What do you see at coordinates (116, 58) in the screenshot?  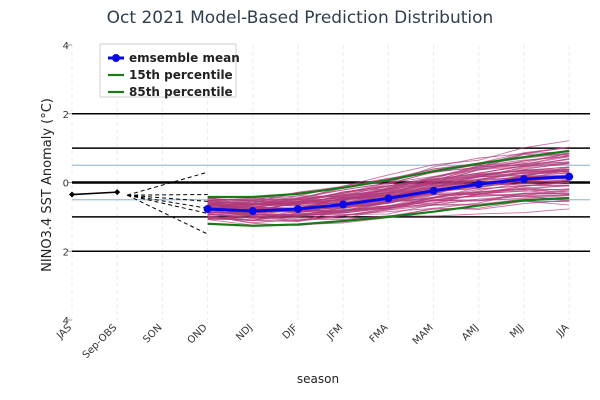 I see `legend-marker` at bounding box center [116, 58].